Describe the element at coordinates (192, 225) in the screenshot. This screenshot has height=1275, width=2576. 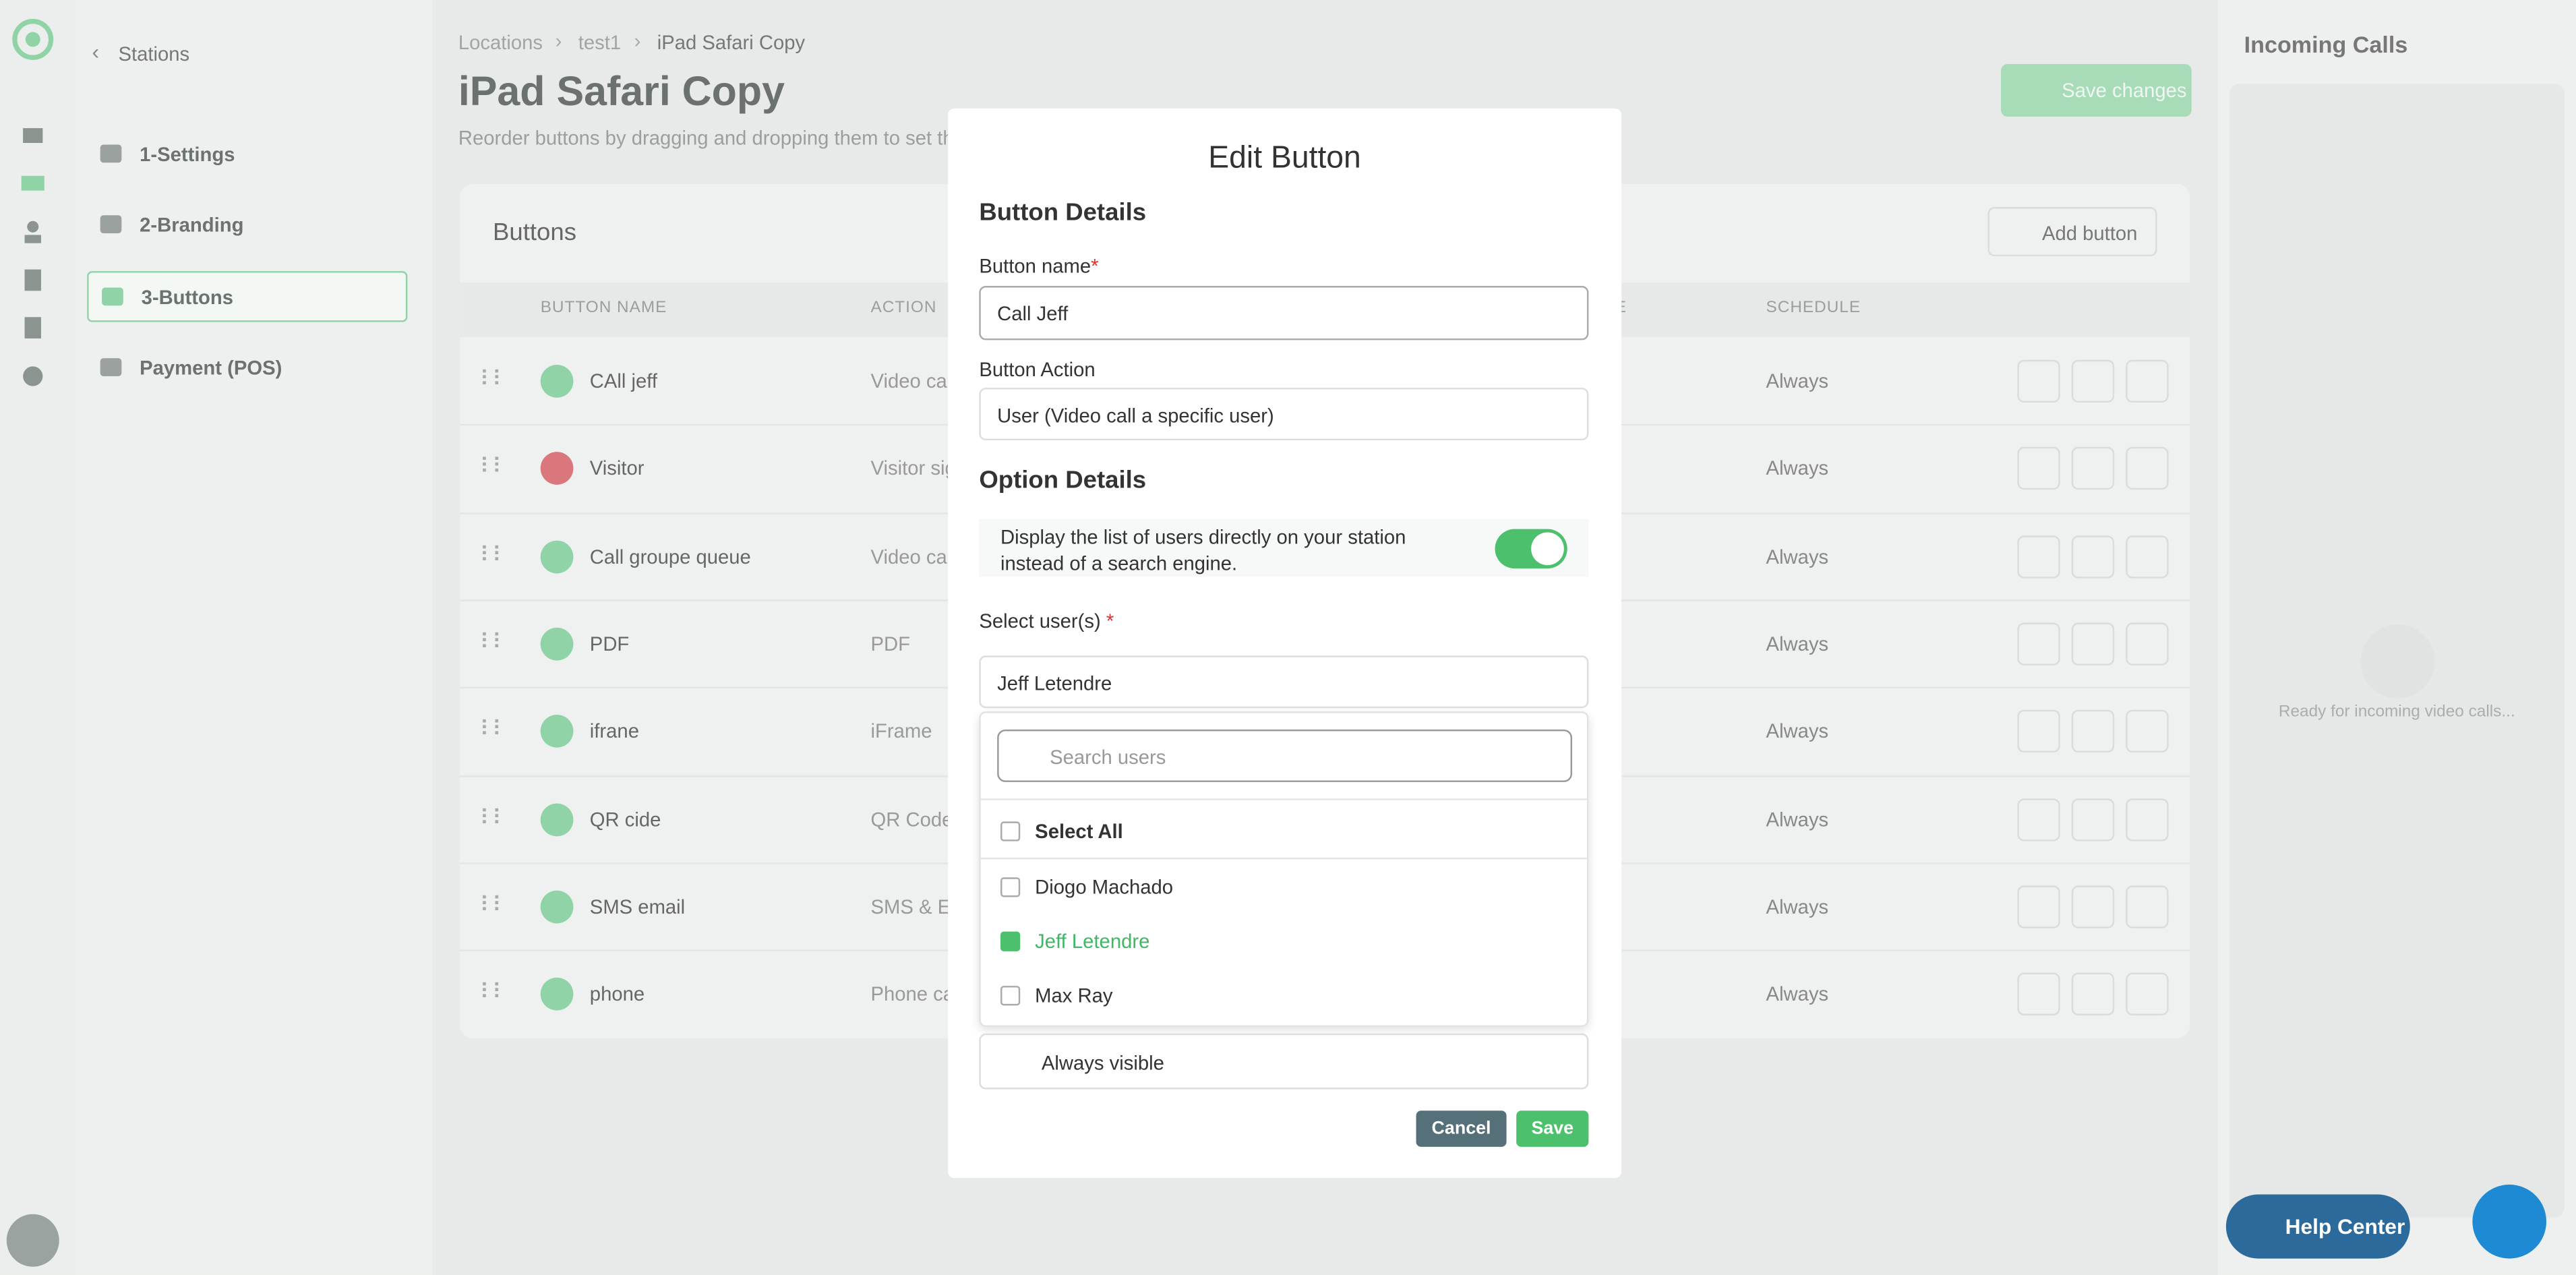
I see `nav-label: 2-Branding` at that location.